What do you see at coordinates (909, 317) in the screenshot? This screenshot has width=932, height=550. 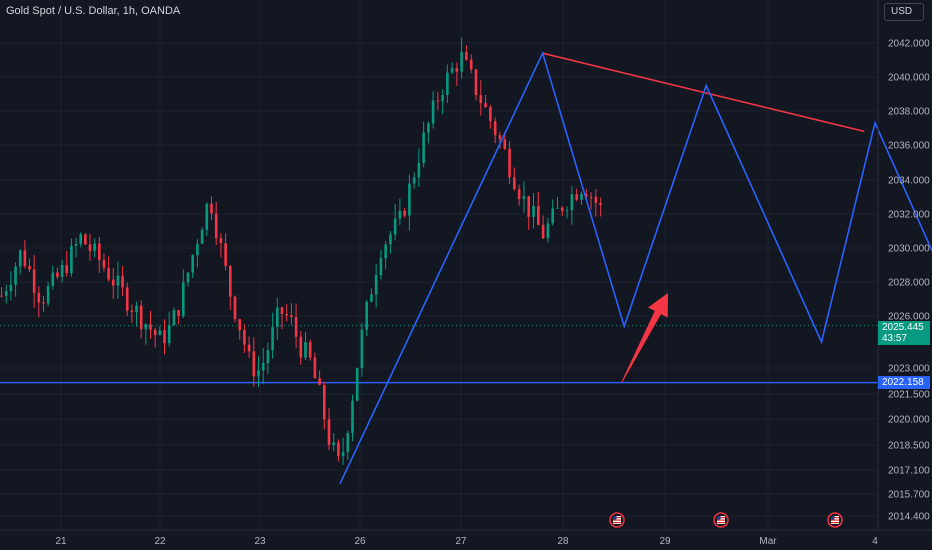 I see `price-tick-label: 2026.000` at bounding box center [909, 317].